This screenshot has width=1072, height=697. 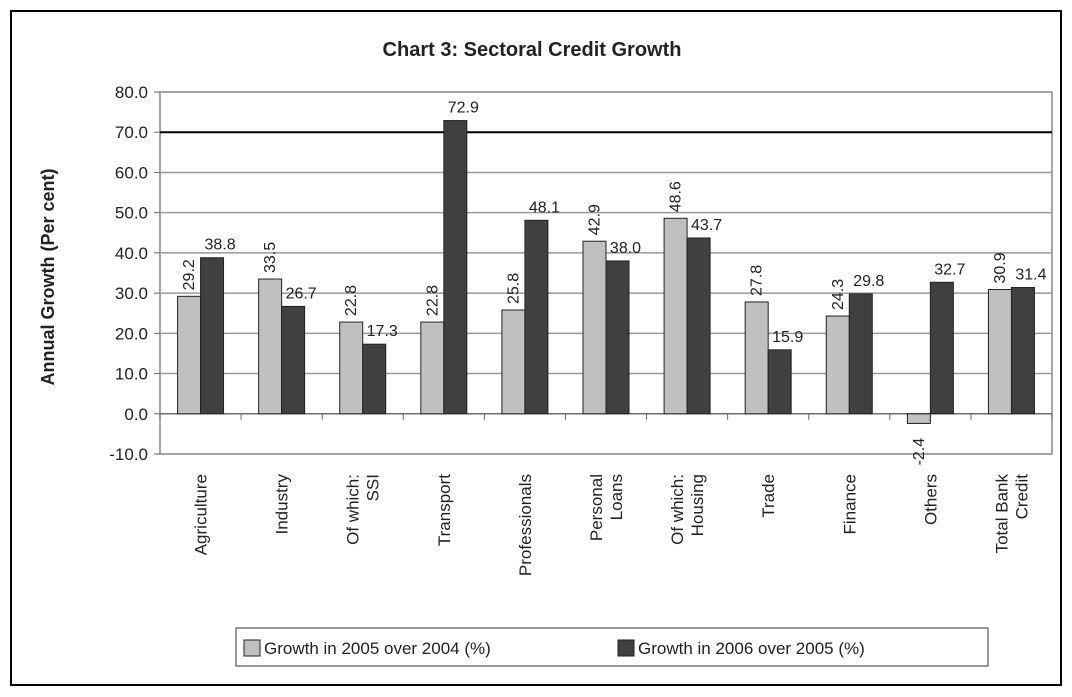 What do you see at coordinates (270, 257) in the screenshot?
I see `data-label: 33.5` at bounding box center [270, 257].